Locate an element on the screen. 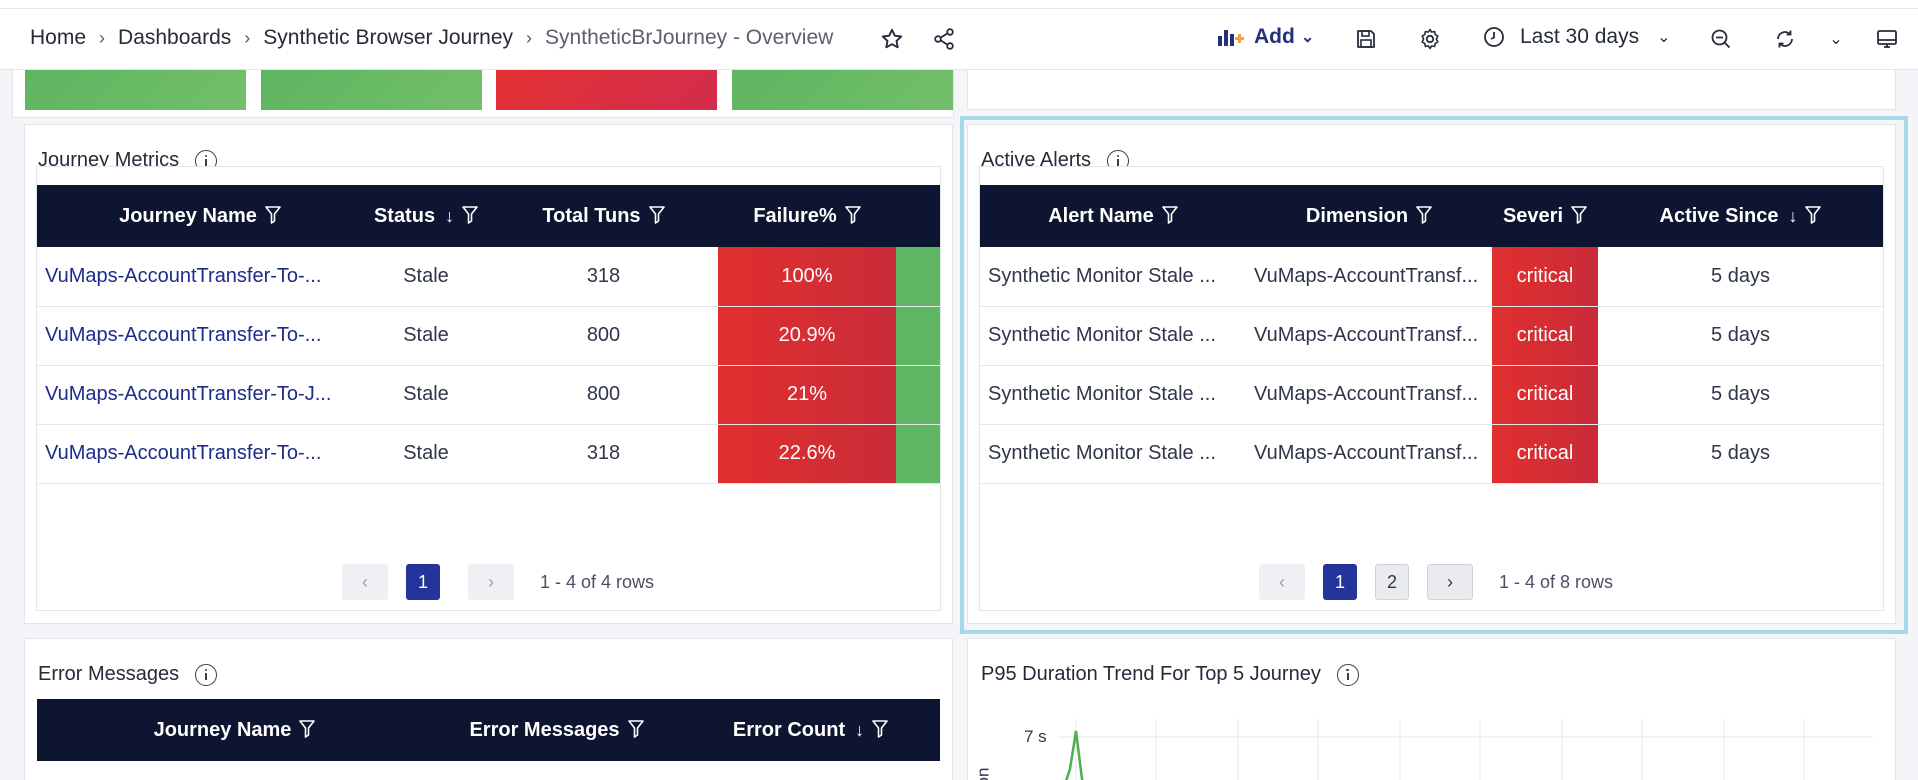  active-alerts-title: Active Alerts is located at coordinates (1036, 160).